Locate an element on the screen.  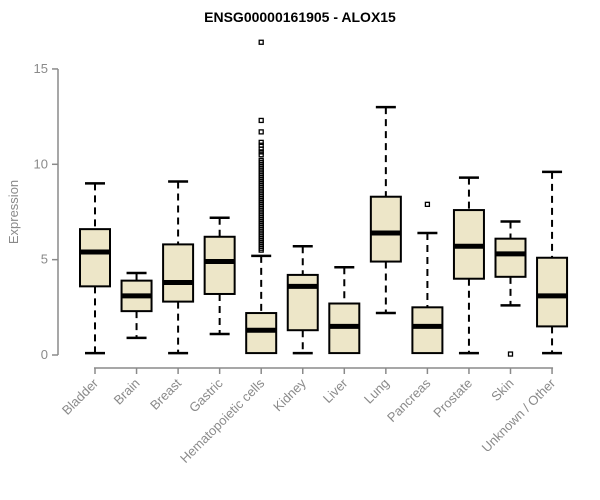
chart-title: ENSG00000161905 - ALOX15 is located at coordinates (300, 17).